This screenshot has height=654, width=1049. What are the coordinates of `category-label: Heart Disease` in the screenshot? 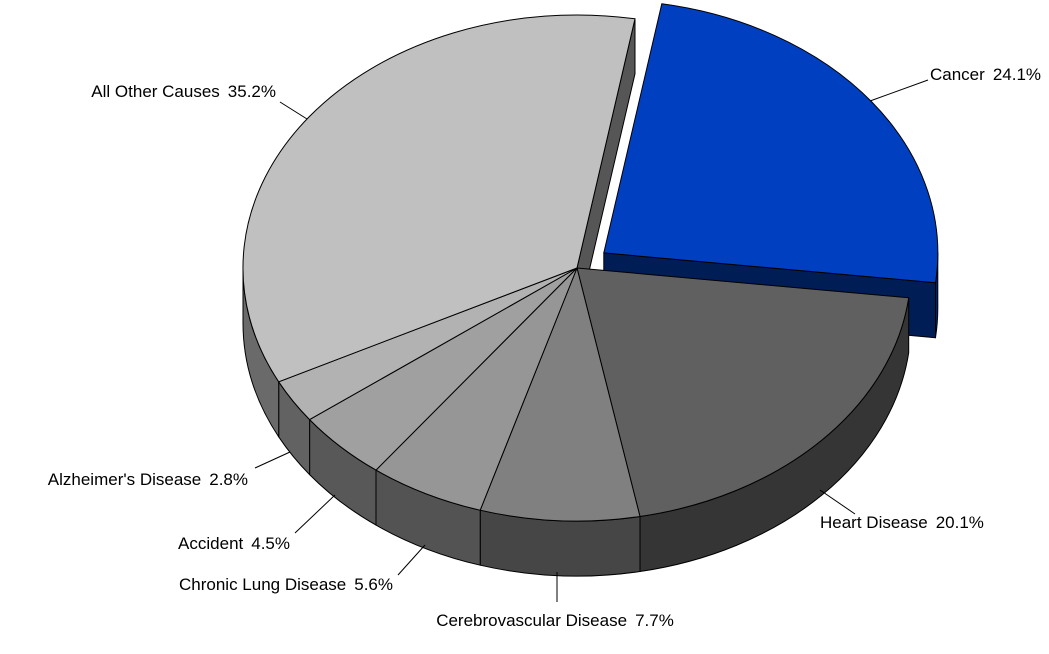 It's located at (874, 522).